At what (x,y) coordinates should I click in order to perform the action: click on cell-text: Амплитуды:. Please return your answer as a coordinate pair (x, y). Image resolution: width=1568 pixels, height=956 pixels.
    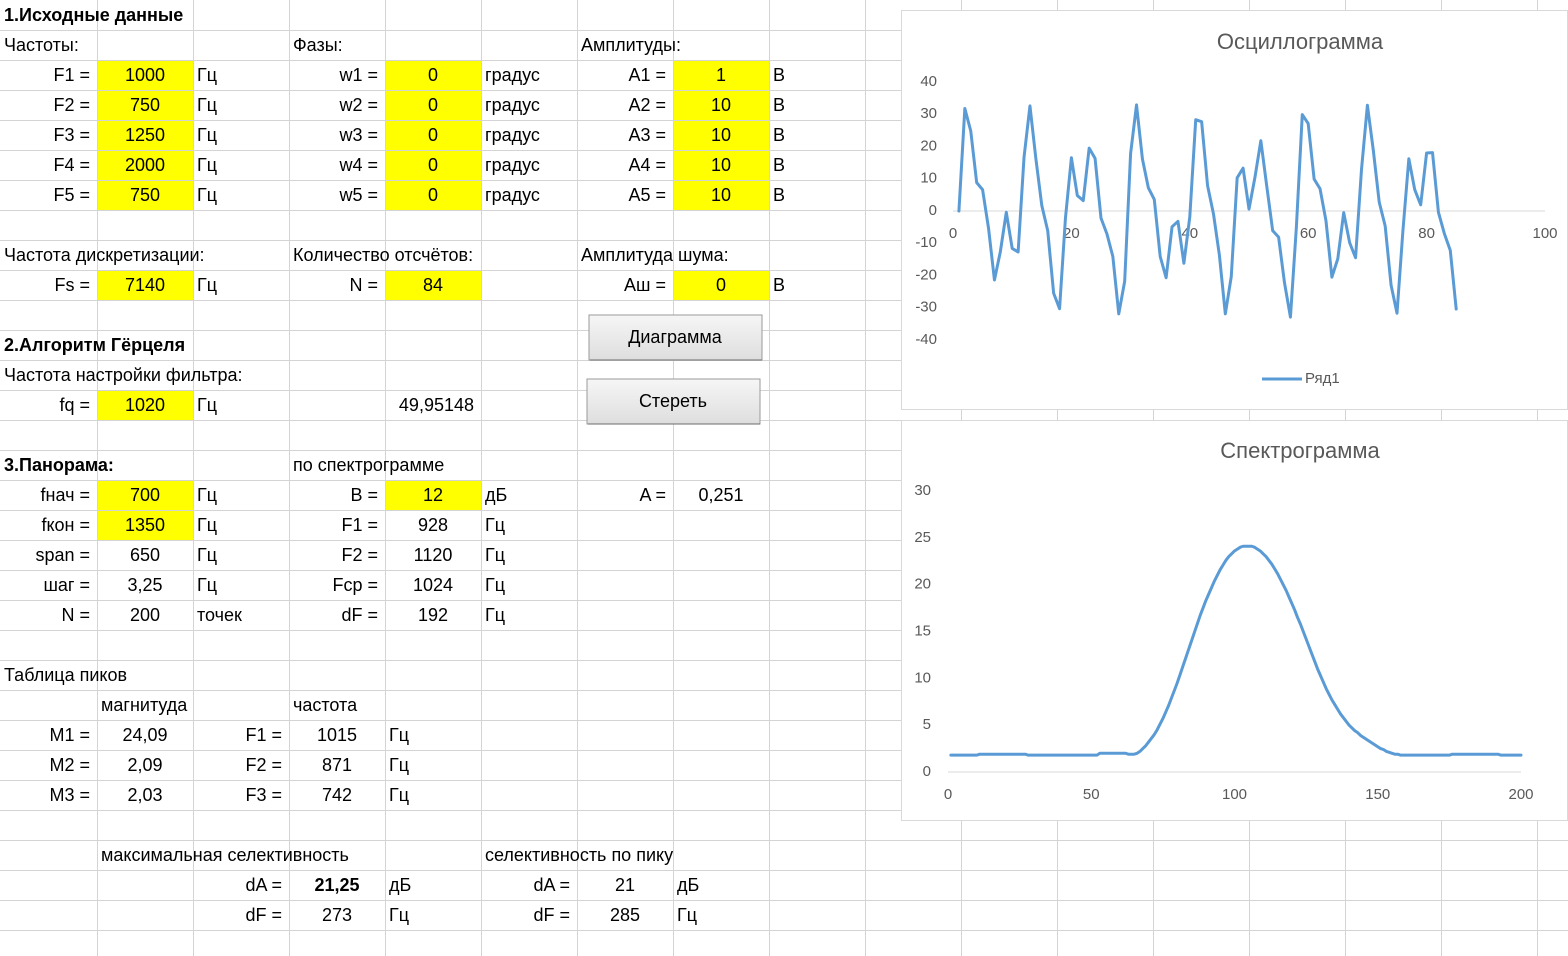
    Looking at the image, I should click on (631, 45).